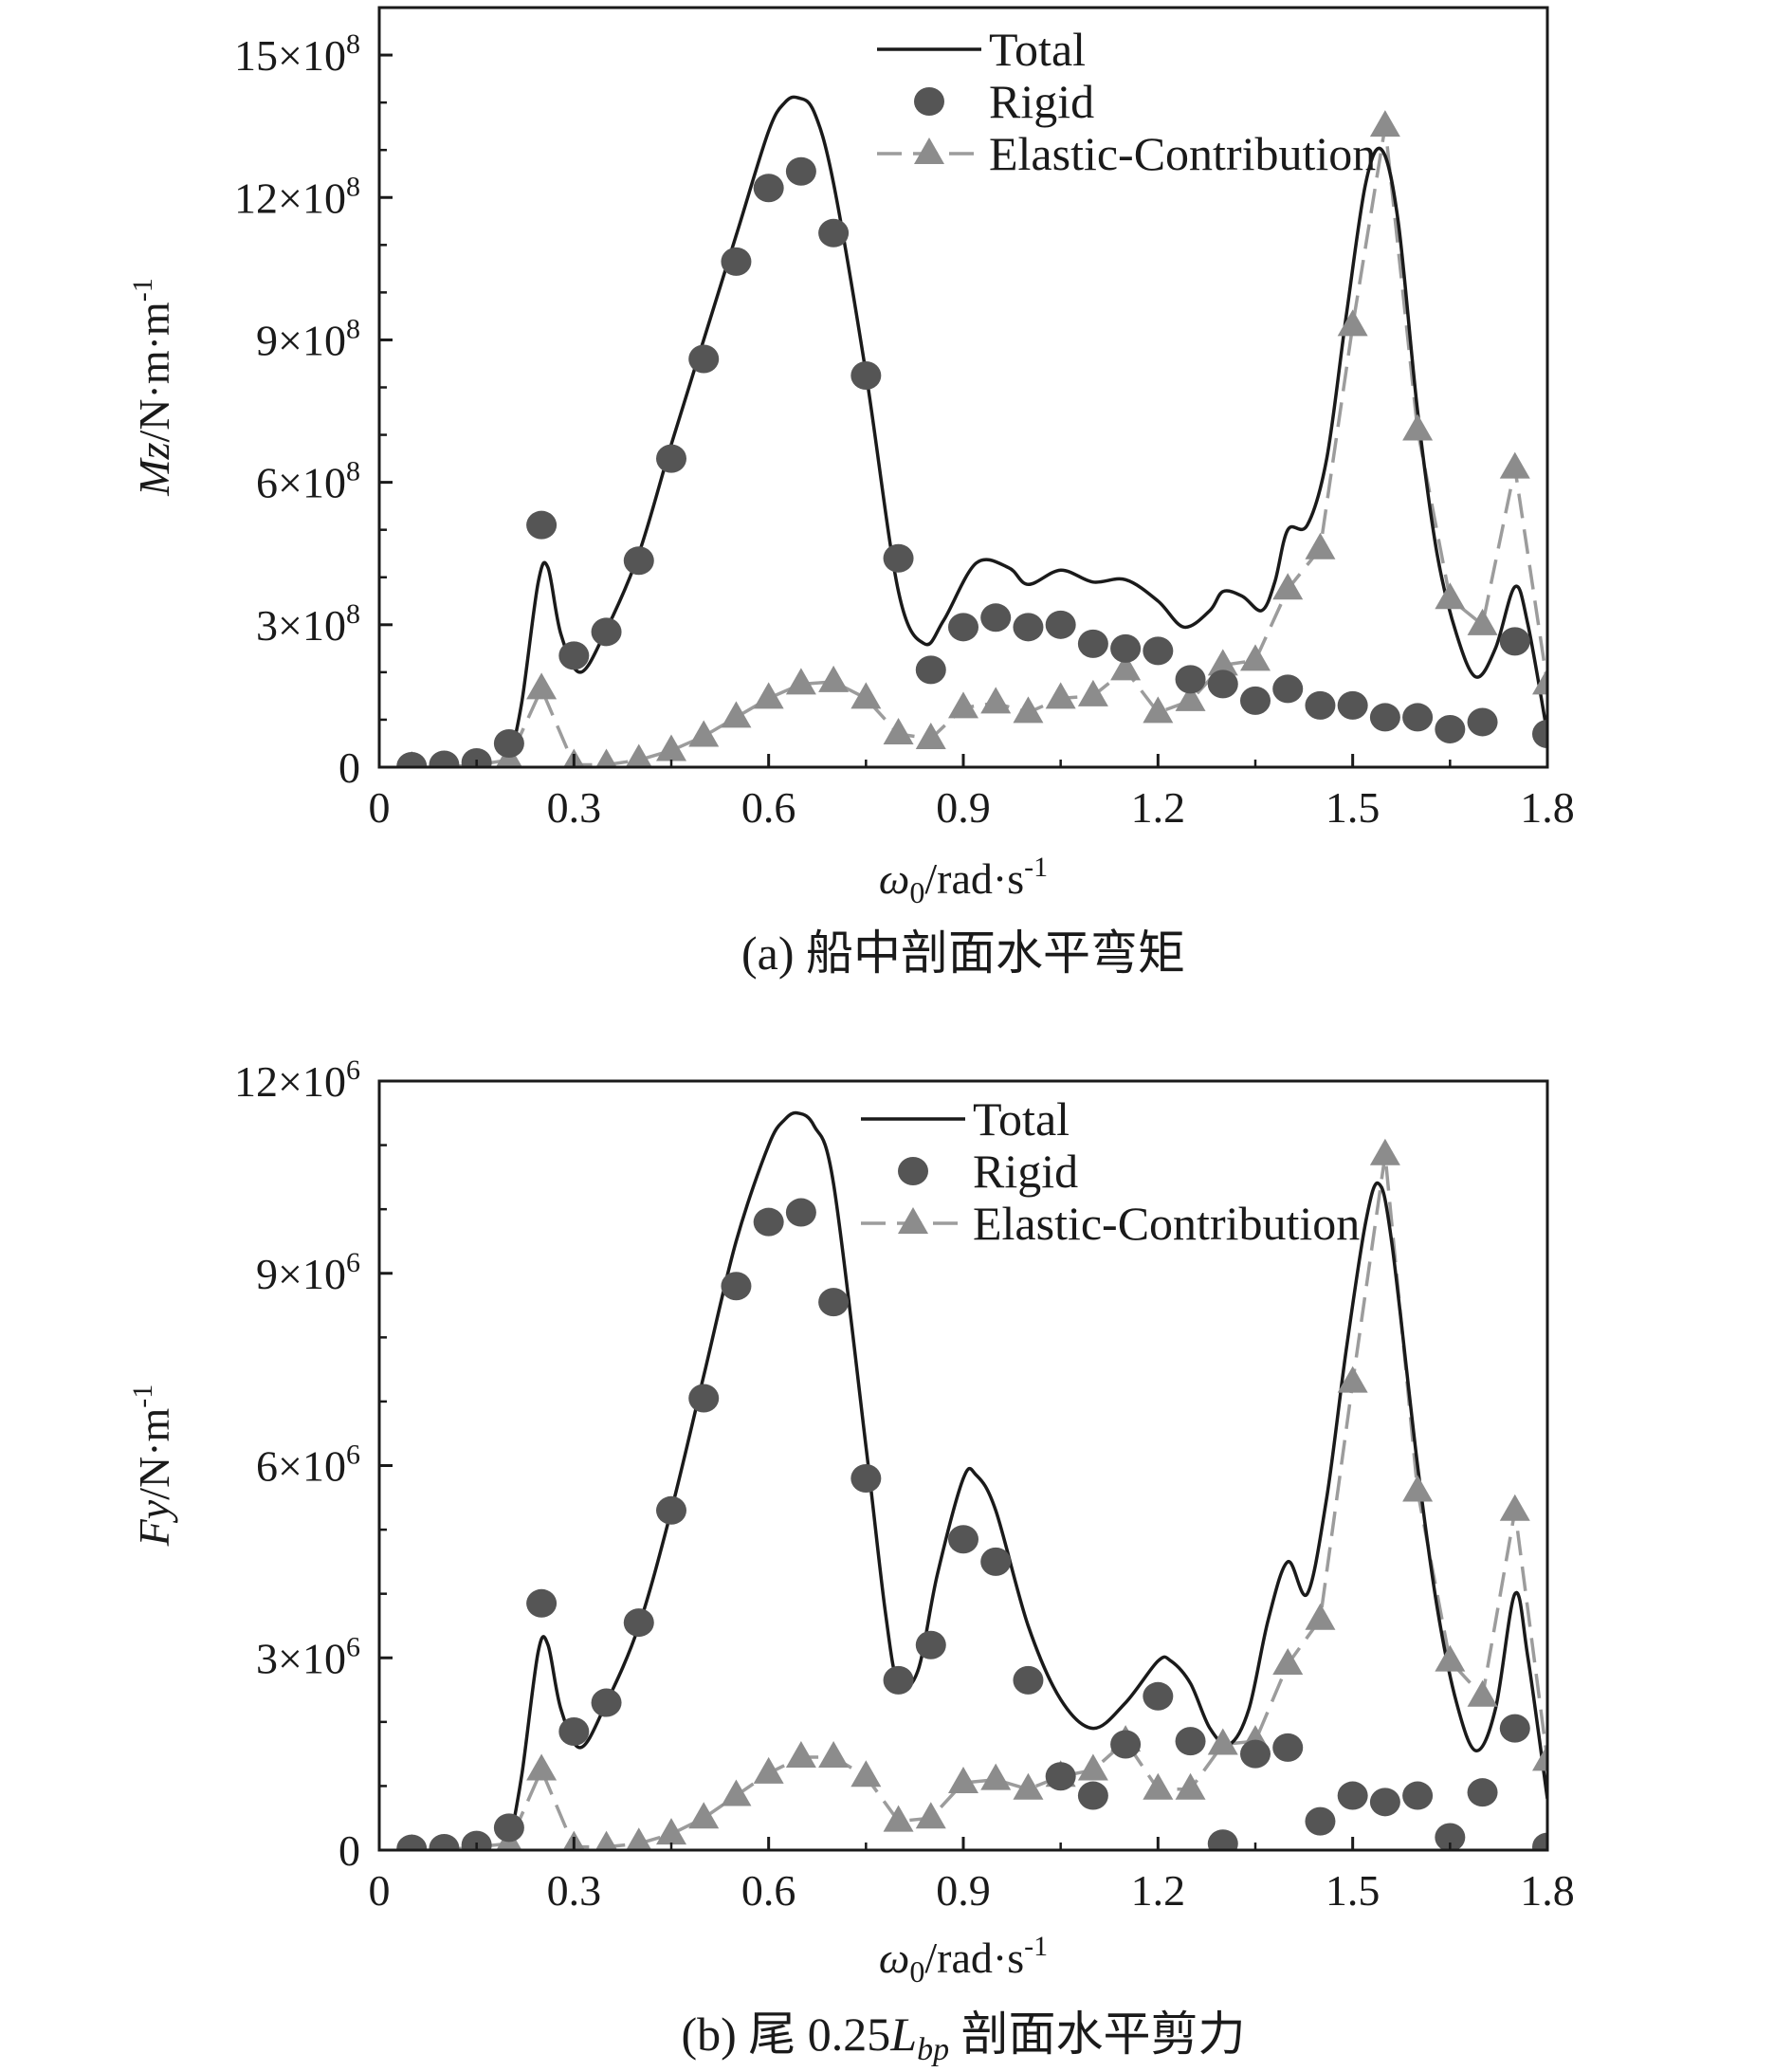  What do you see at coordinates (1353, 807) in the screenshot?
I see `panel-a-x-tick-label: 1.5` at bounding box center [1353, 807].